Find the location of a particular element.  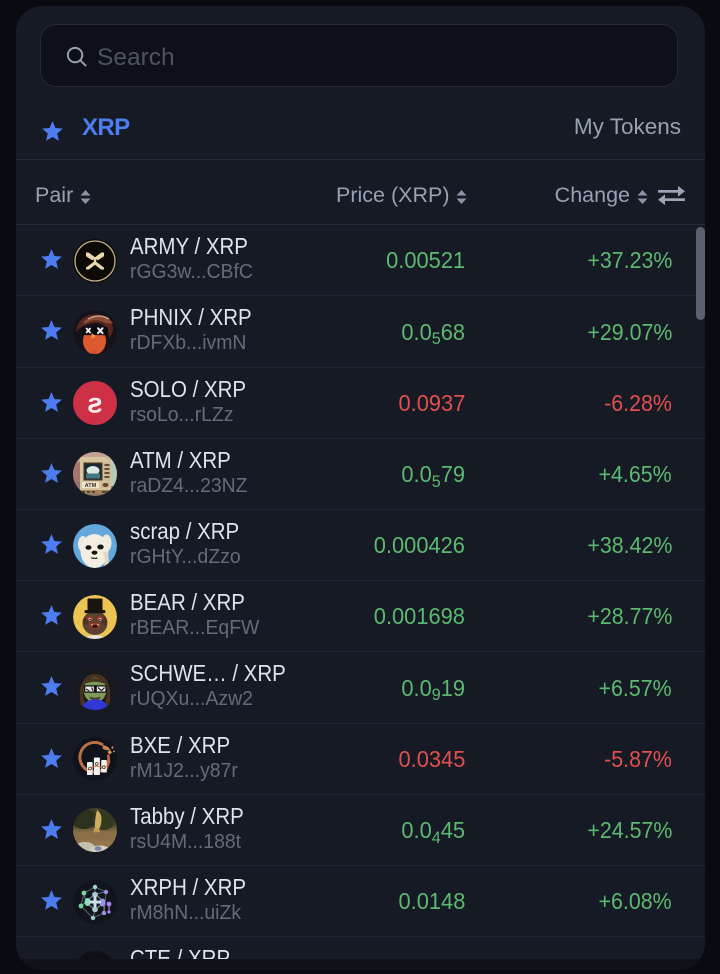

svg-text: ATM is located at coordinates (91, 486).